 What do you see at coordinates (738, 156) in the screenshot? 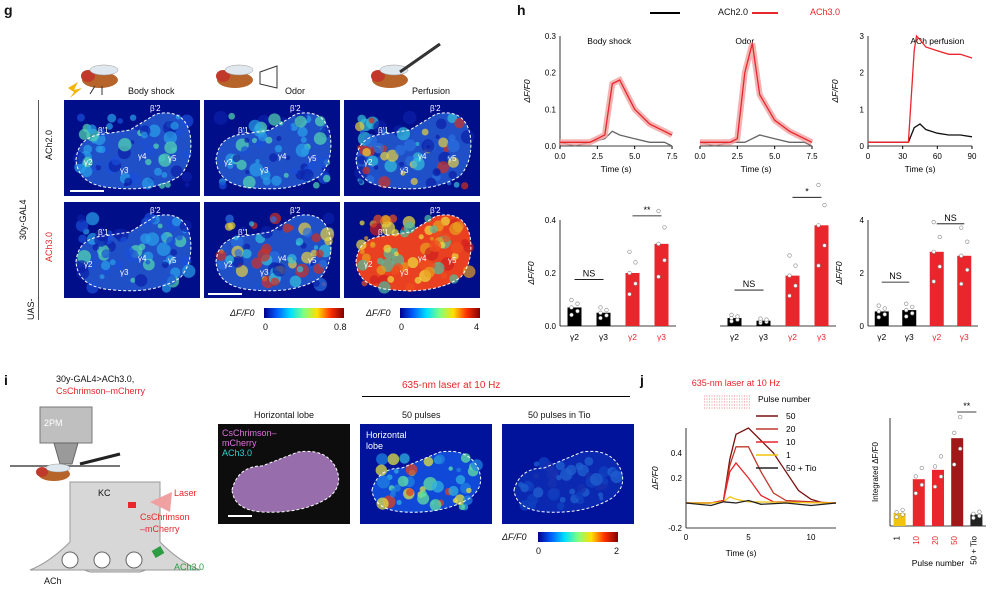
I see `x-tick-label: 2.5` at bounding box center [738, 156].